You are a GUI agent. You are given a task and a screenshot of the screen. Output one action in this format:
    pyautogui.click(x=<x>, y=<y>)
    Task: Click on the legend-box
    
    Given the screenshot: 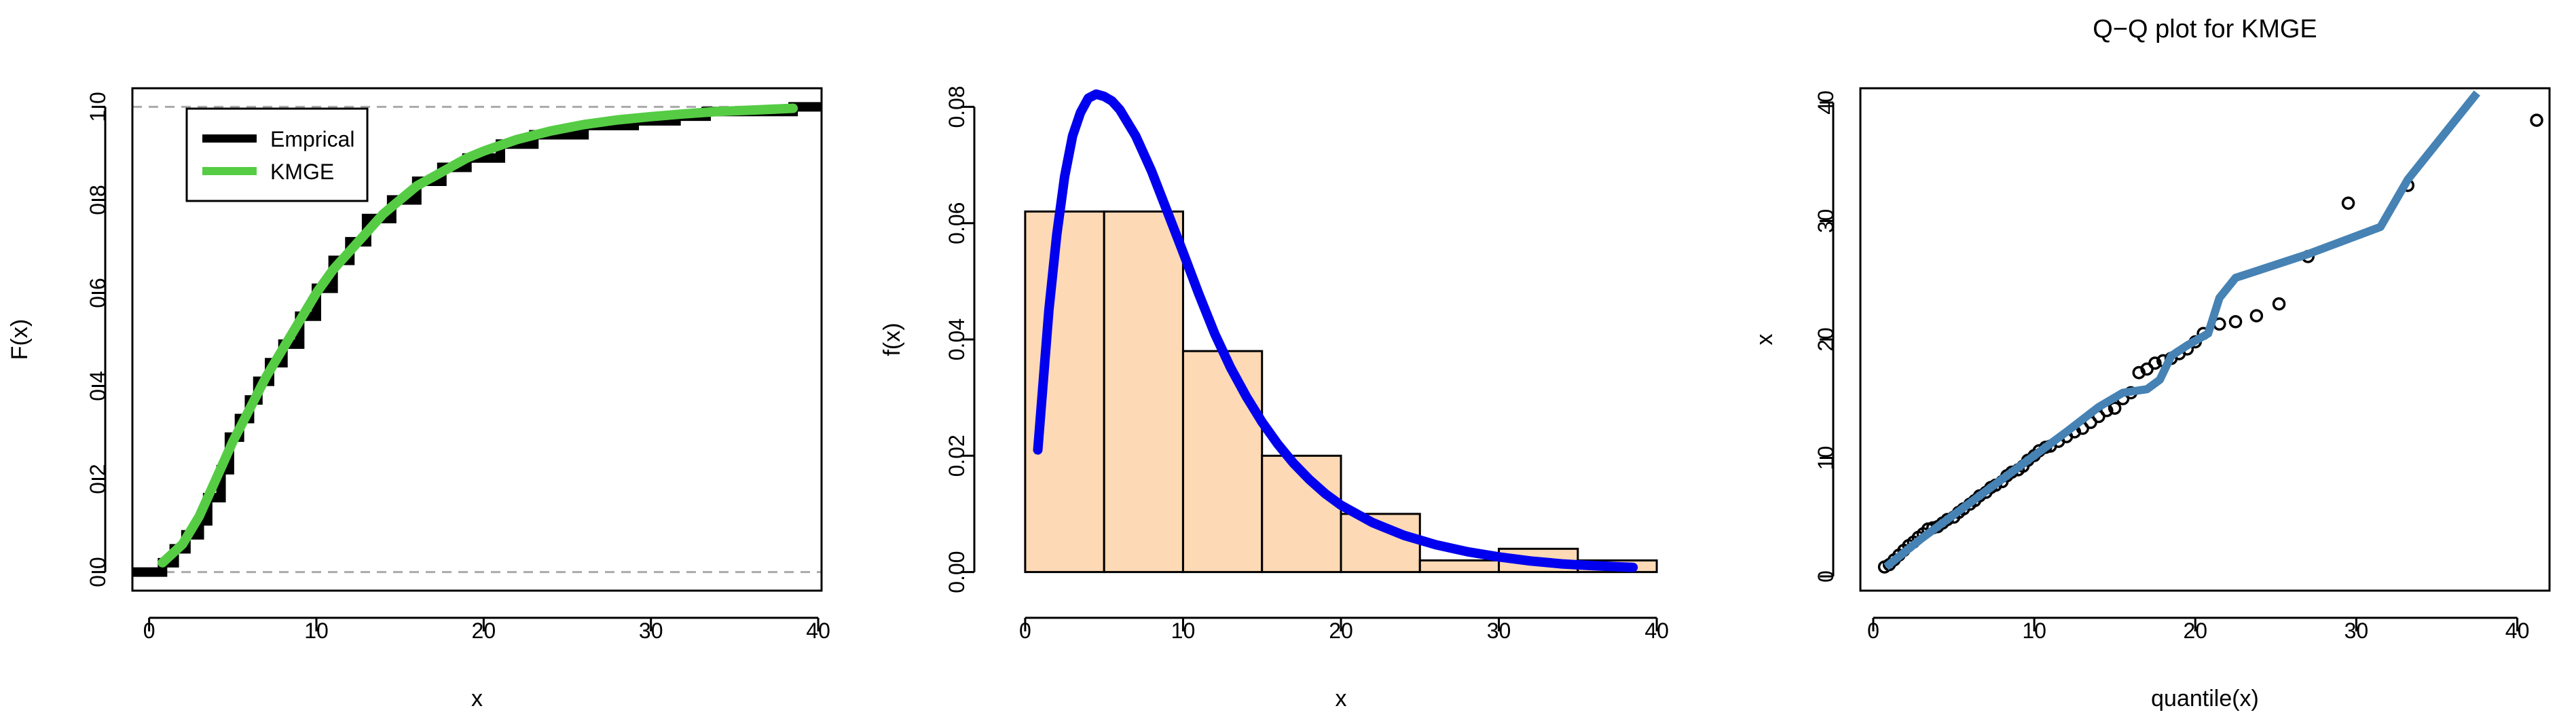 What is the action you would take?
    pyautogui.click(x=277, y=154)
    